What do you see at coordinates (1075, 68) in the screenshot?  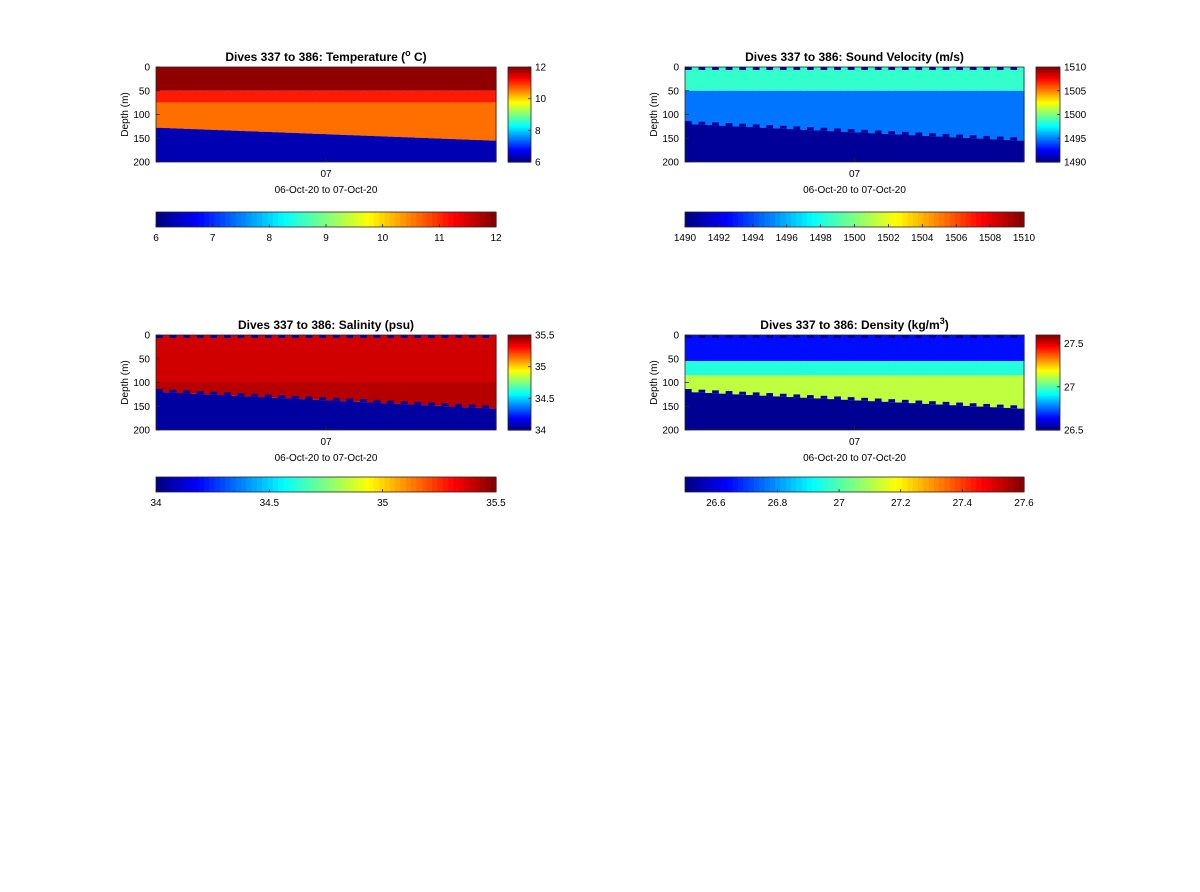 I see `colorbar-tick-label: 1510` at bounding box center [1075, 68].